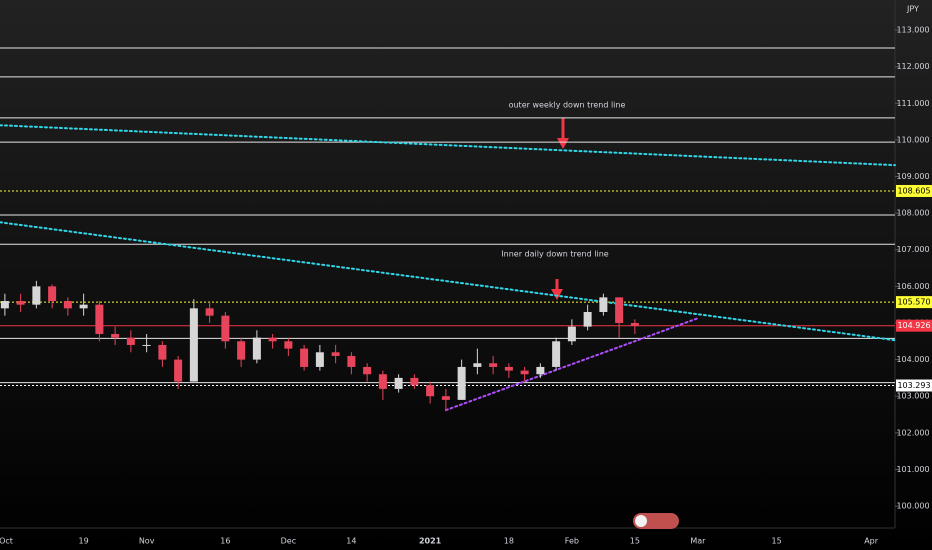 This screenshot has height=550, width=932. I want to click on x-tick-label: 14, so click(351, 541).